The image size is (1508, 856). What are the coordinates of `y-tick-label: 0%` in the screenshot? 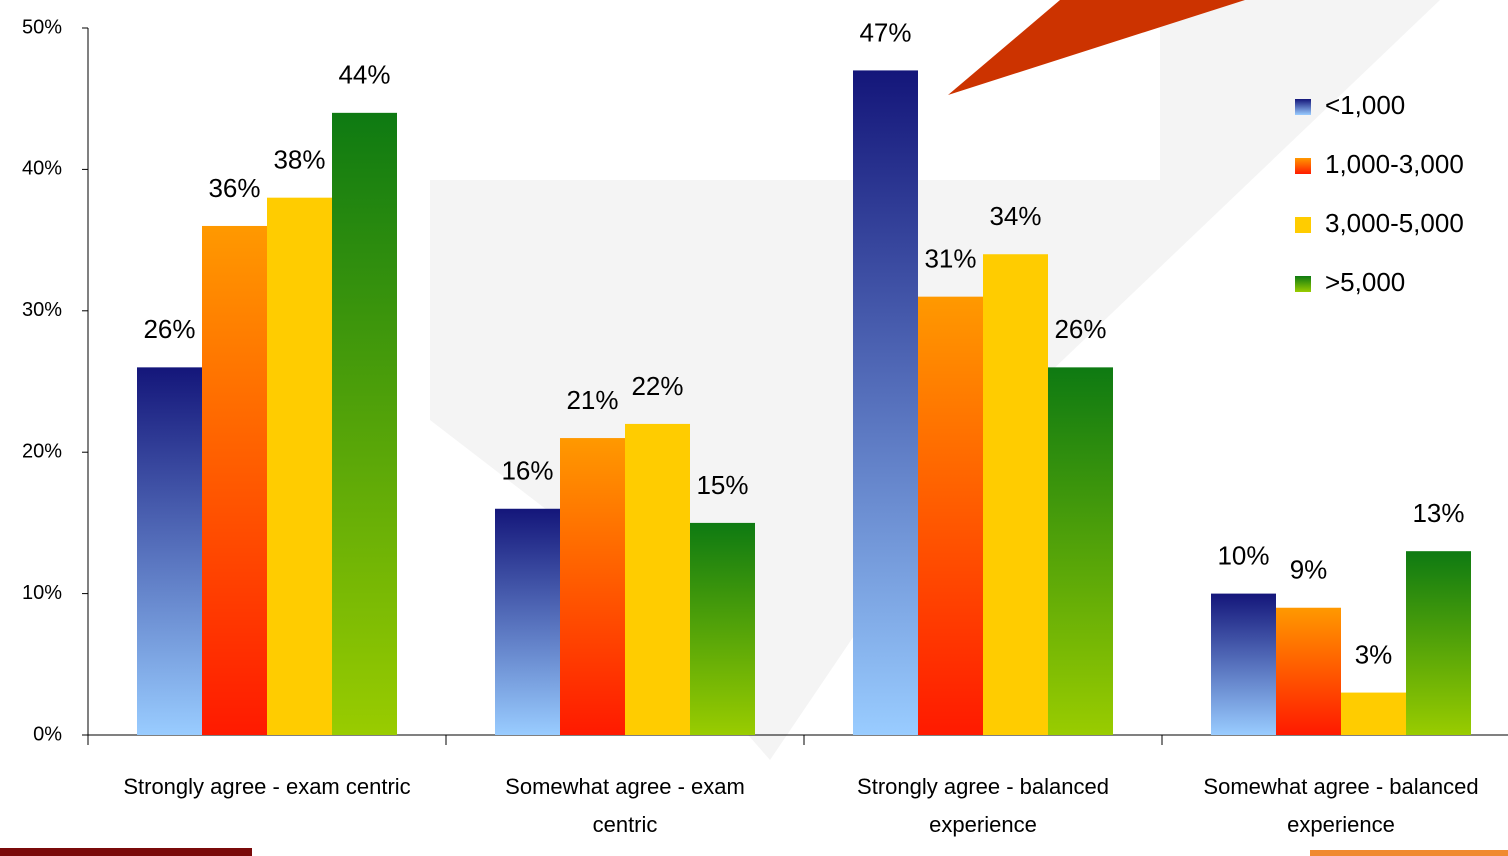 It's located at (47, 734).